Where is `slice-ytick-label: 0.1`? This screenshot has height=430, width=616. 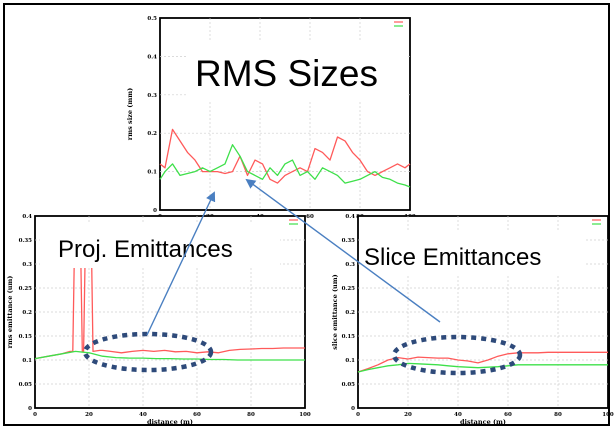 slice-ytick-label: 0.1 is located at coordinates (350, 361).